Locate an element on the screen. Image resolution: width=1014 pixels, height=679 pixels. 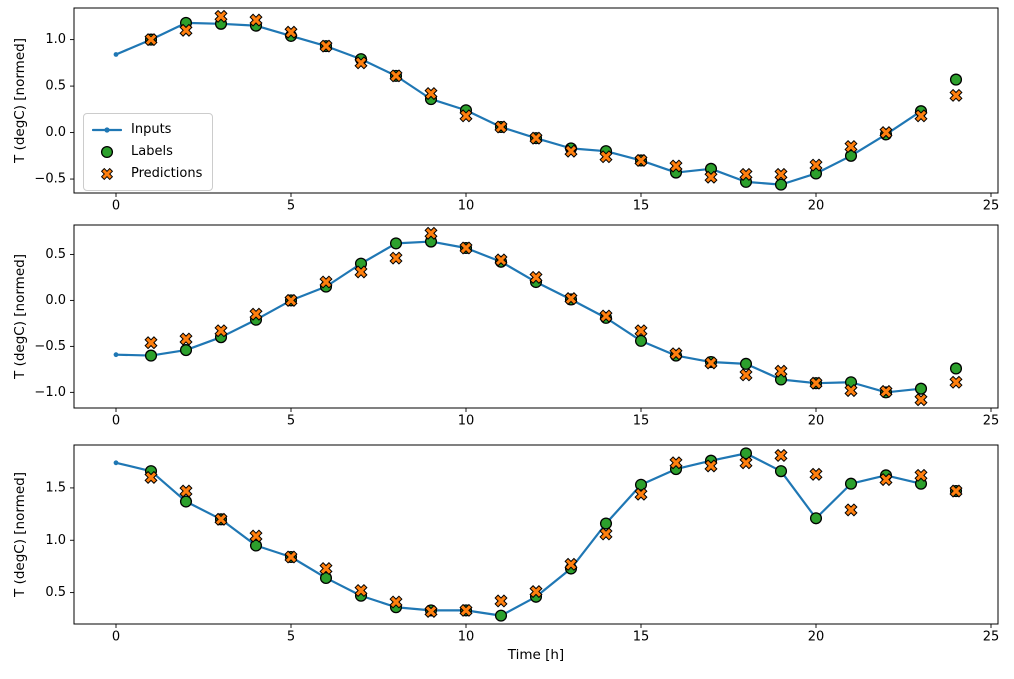
subplot-3-y-axis-label: T (degC) [normed] is located at coordinates (20, 535).